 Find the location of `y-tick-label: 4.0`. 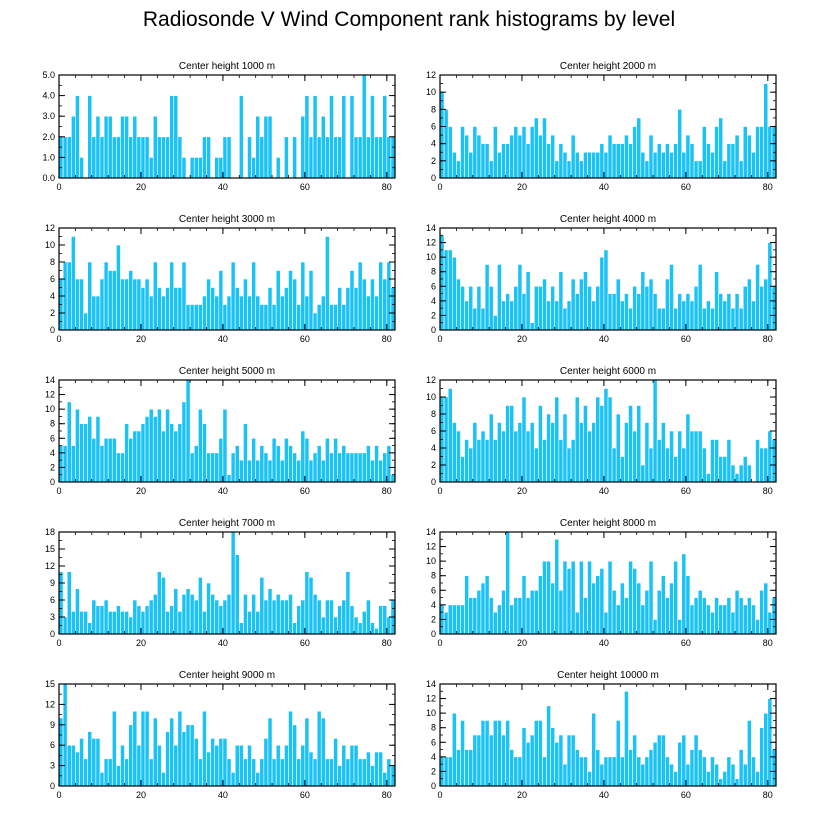

y-tick-label: 4.0 is located at coordinates (48, 96).